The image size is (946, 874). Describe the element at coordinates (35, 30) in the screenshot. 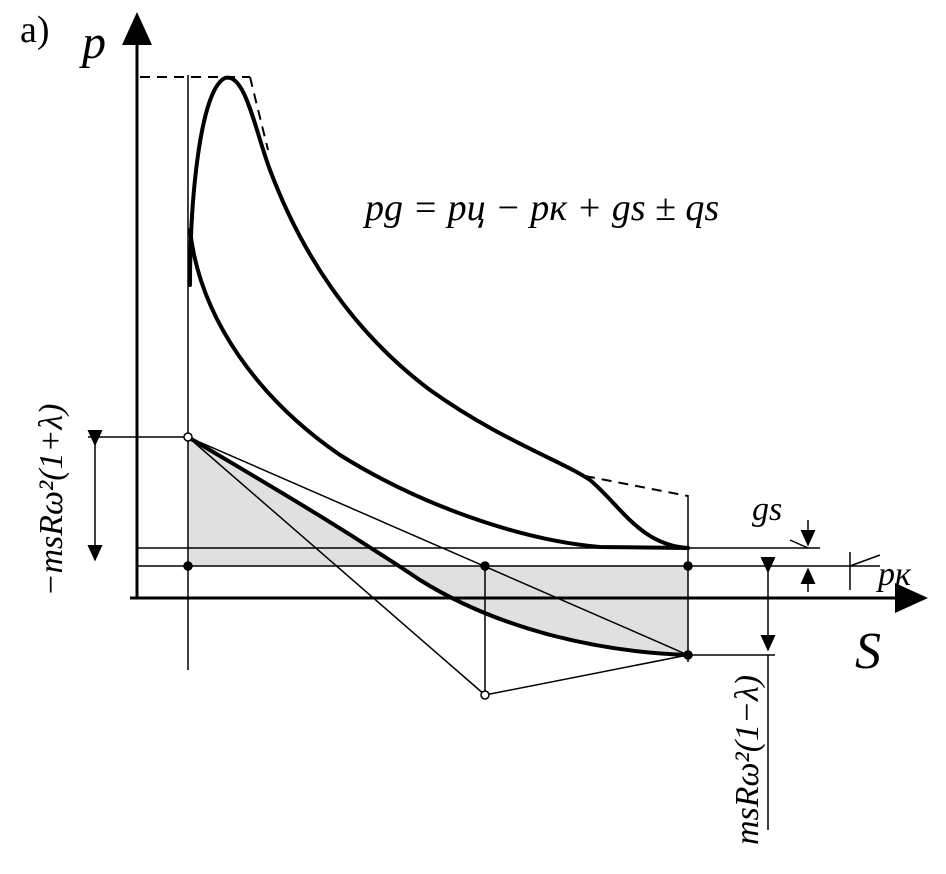

I see `panel-label: a)` at that location.